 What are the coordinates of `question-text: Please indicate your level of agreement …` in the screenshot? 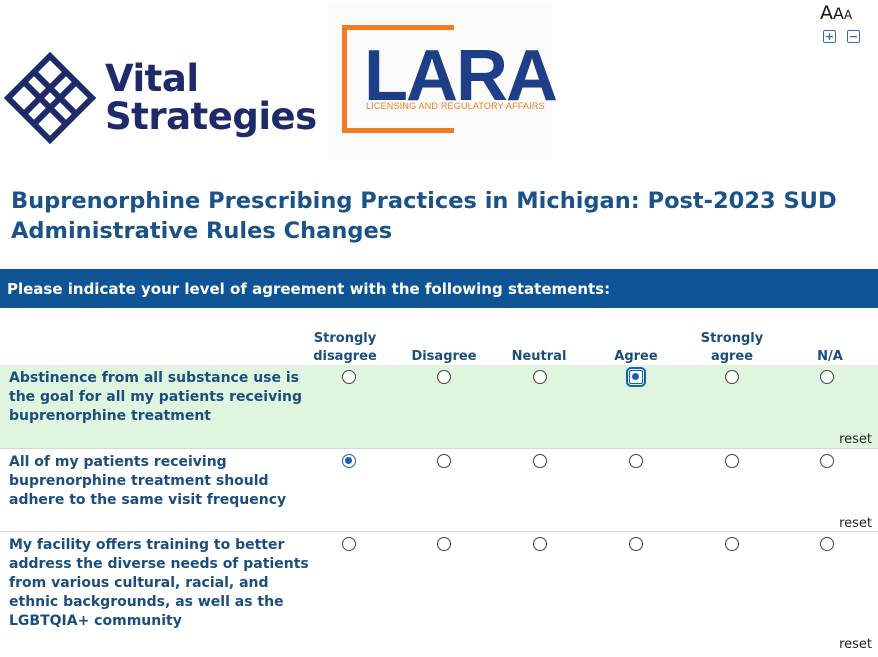 It's located at (309, 289).